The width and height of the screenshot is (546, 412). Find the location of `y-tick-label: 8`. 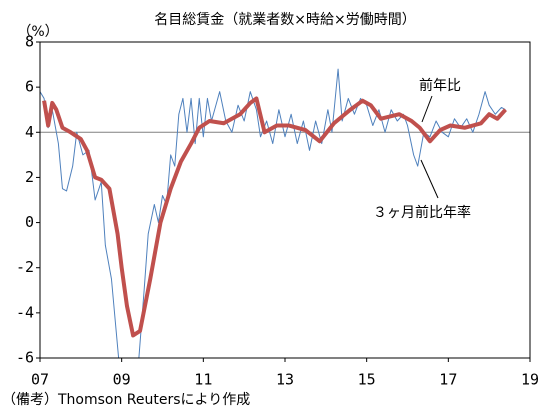

y-tick-label: 8 is located at coordinates (29, 42).